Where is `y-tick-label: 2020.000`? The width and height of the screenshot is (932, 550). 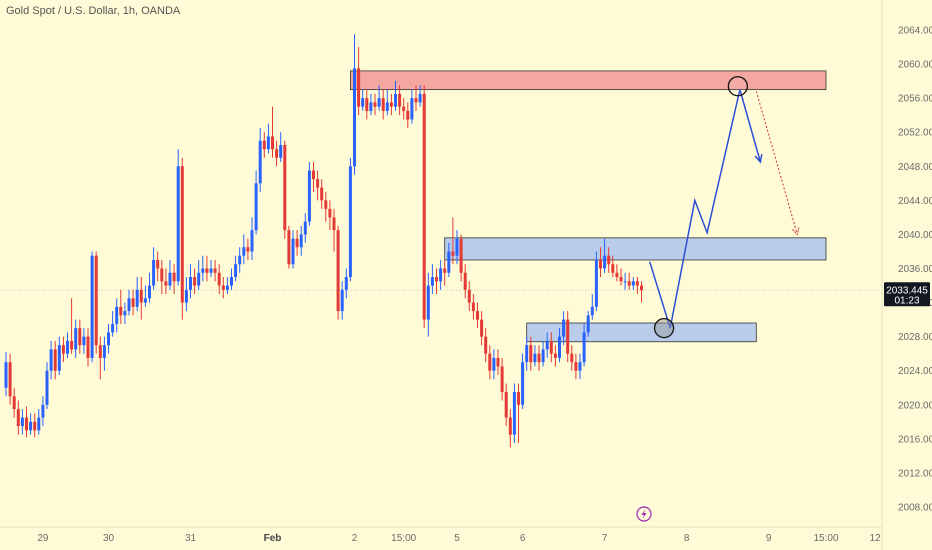 y-tick-label: 2020.000 is located at coordinates (915, 405).